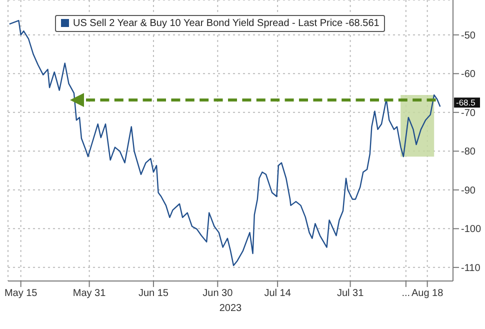  What do you see at coordinates (350, 294) in the screenshot?
I see `x-tick-label: Jul 31` at bounding box center [350, 294].